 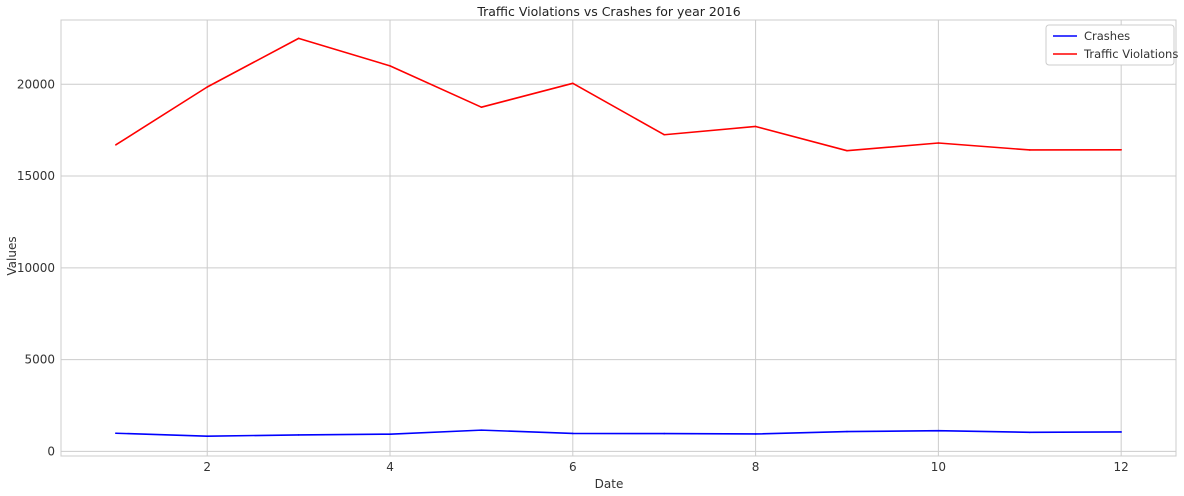 What do you see at coordinates (938, 467) in the screenshot?
I see `x-tick-label: 10` at bounding box center [938, 467].